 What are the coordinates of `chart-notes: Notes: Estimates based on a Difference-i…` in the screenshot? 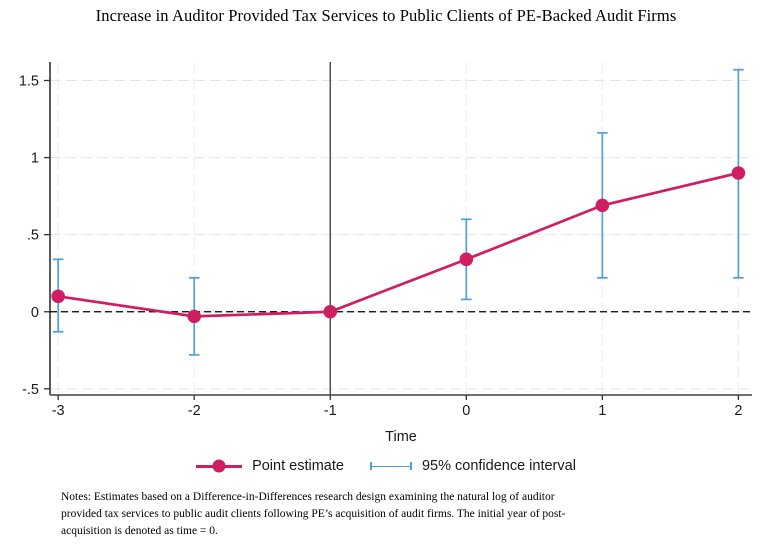 It's located at (313, 514).